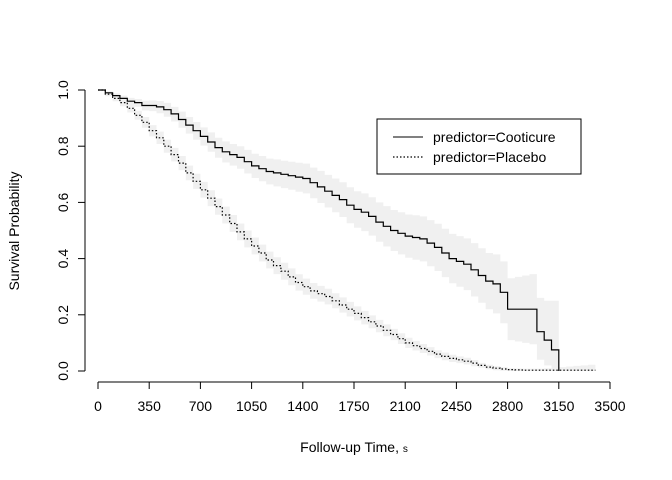 This screenshot has width=672, height=480. Describe the element at coordinates (354, 447) in the screenshot. I see `x-axis-title: Follow-up Time, s` at that location.